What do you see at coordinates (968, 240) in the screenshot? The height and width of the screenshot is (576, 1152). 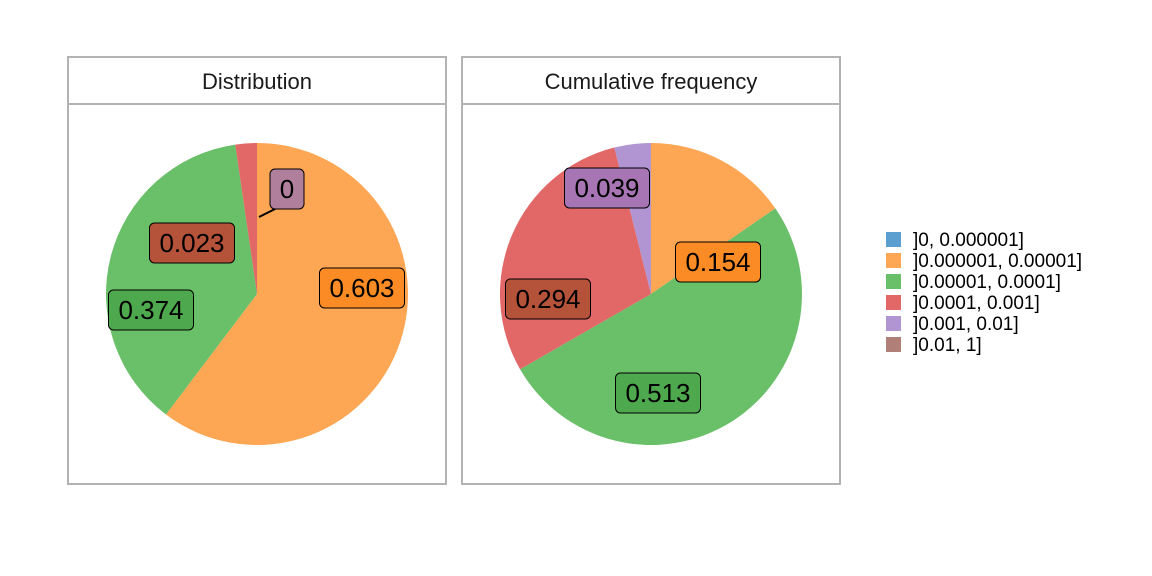 I see `legend-label: ]0, 0.000001]` at bounding box center [968, 240].